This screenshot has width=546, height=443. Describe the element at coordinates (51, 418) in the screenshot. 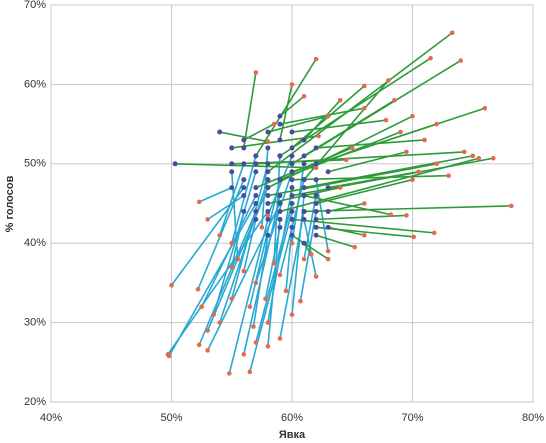

I see `x-tick-label: 40%` at that location.